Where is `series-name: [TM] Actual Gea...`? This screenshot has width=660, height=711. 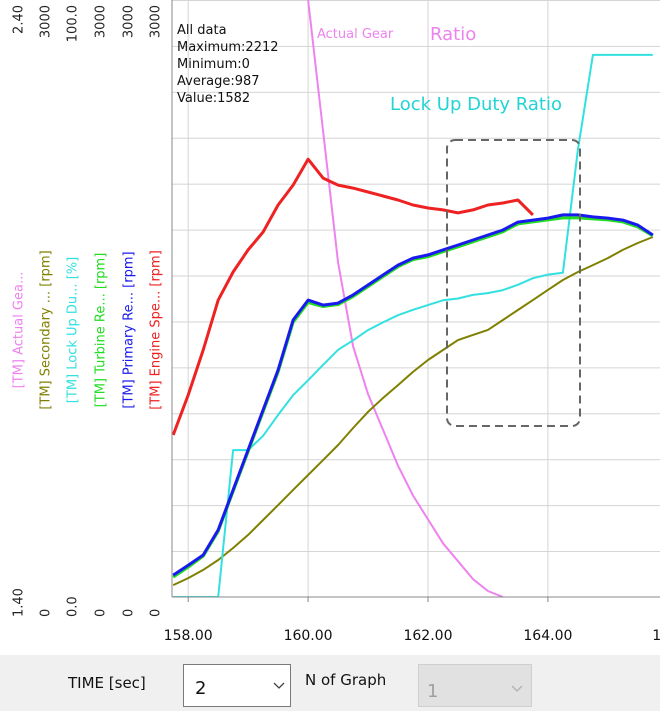
series-name: [TM] Actual Gea... is located at coordinates (19, 330).